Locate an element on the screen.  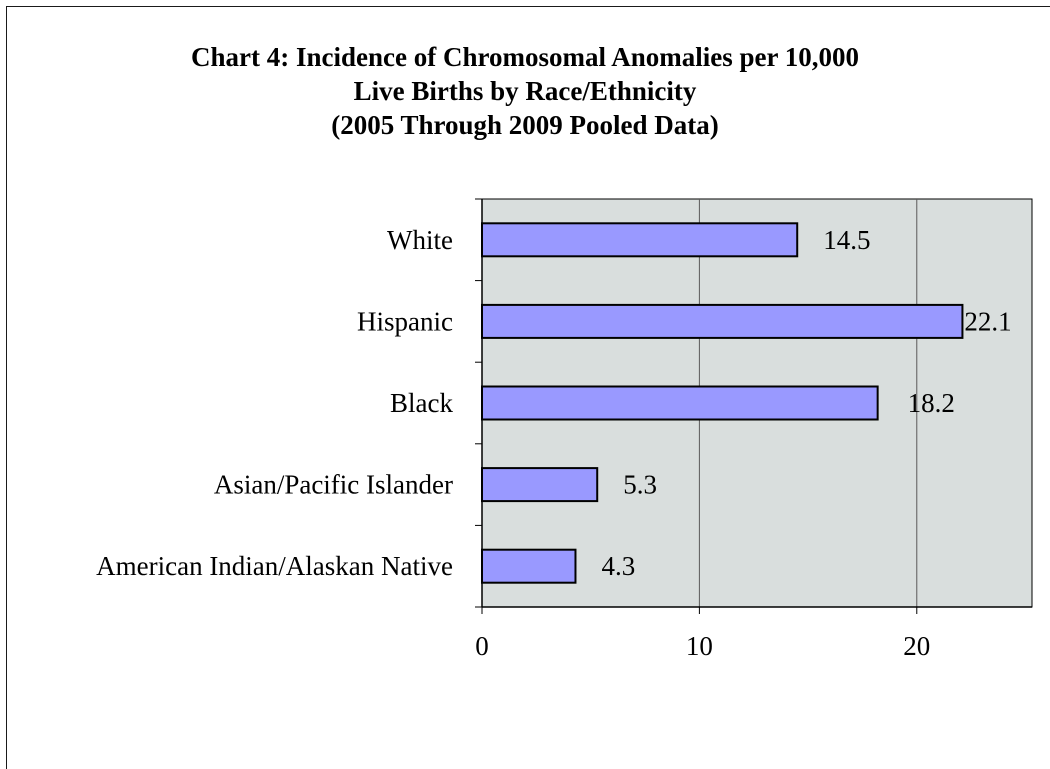
category-label: Black is located at coordinates (421, 403).